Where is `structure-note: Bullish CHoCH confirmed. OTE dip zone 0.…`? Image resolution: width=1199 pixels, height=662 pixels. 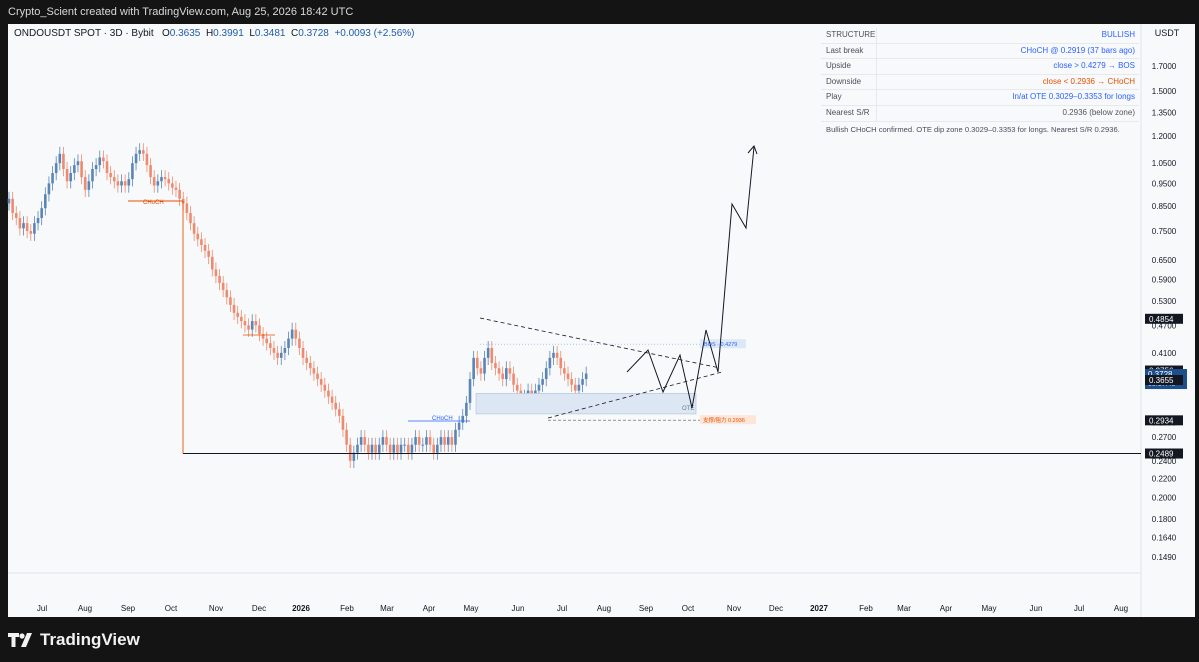
structure-note: Bullish CHoCH confirmed. OTE dip zone 0.… is located at coordinates (973, 129).